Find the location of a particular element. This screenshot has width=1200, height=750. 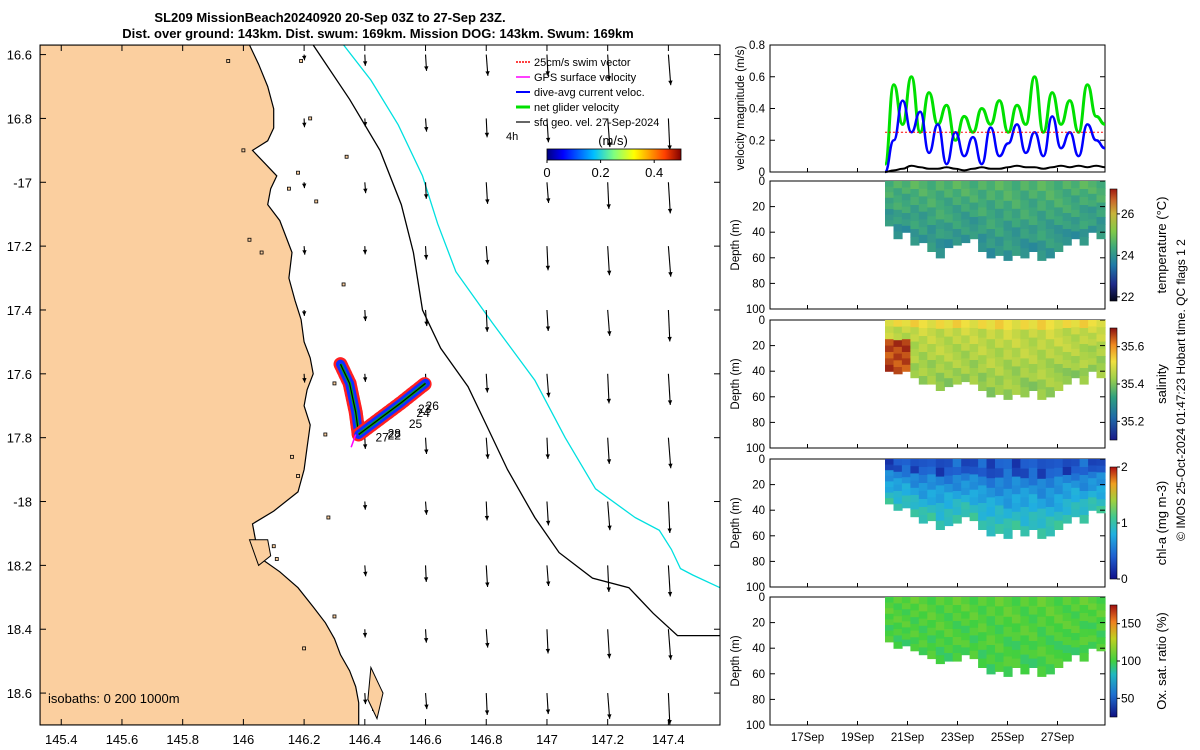

chla-colorbar is located at coordinates (1113, 523).